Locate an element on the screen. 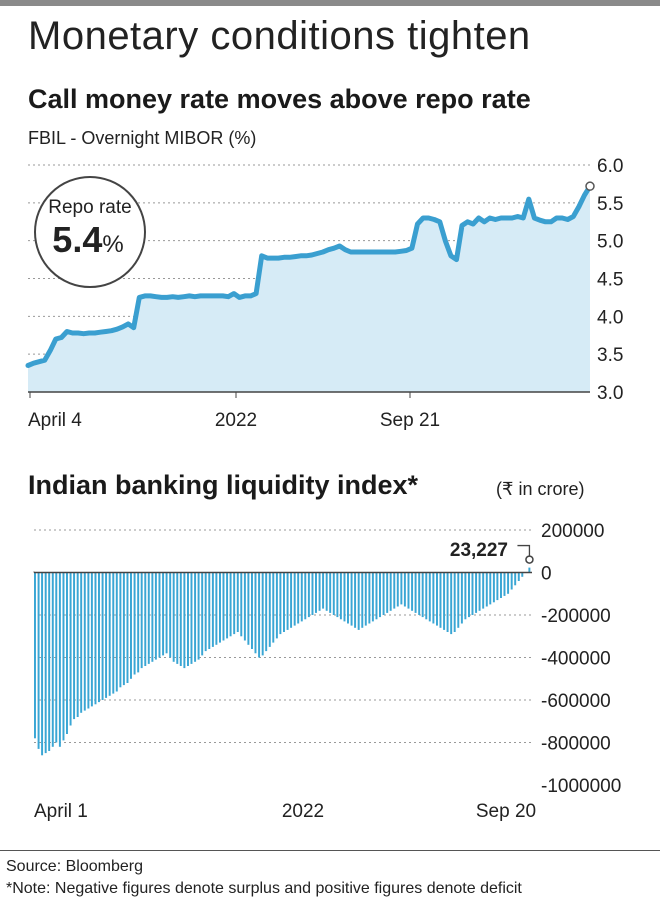 This screenshot has height=902, width=660. footer-rule is located at coordinates (330, 850).